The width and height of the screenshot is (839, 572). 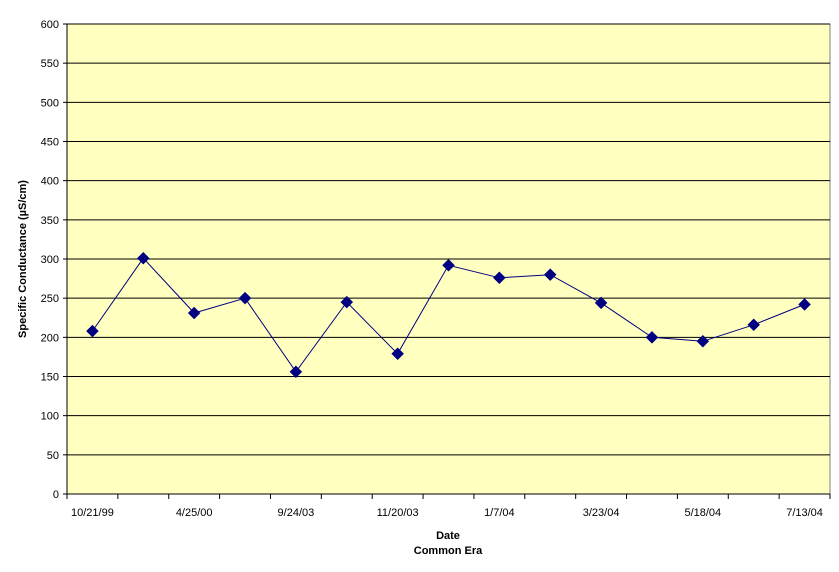 I want to click on x-tick-label: 5/18/04, so click(x=702, y=513).